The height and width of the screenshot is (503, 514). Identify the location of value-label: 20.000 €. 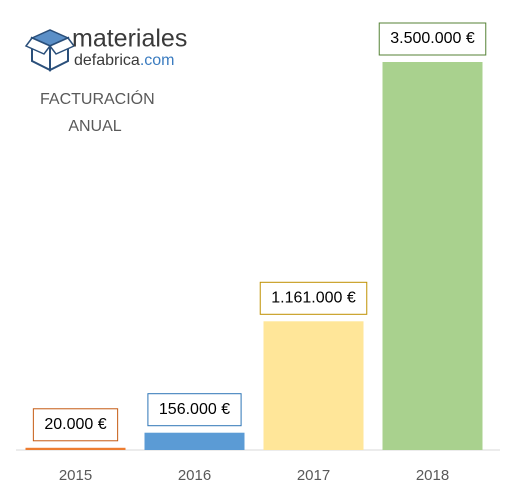
(75, 424).